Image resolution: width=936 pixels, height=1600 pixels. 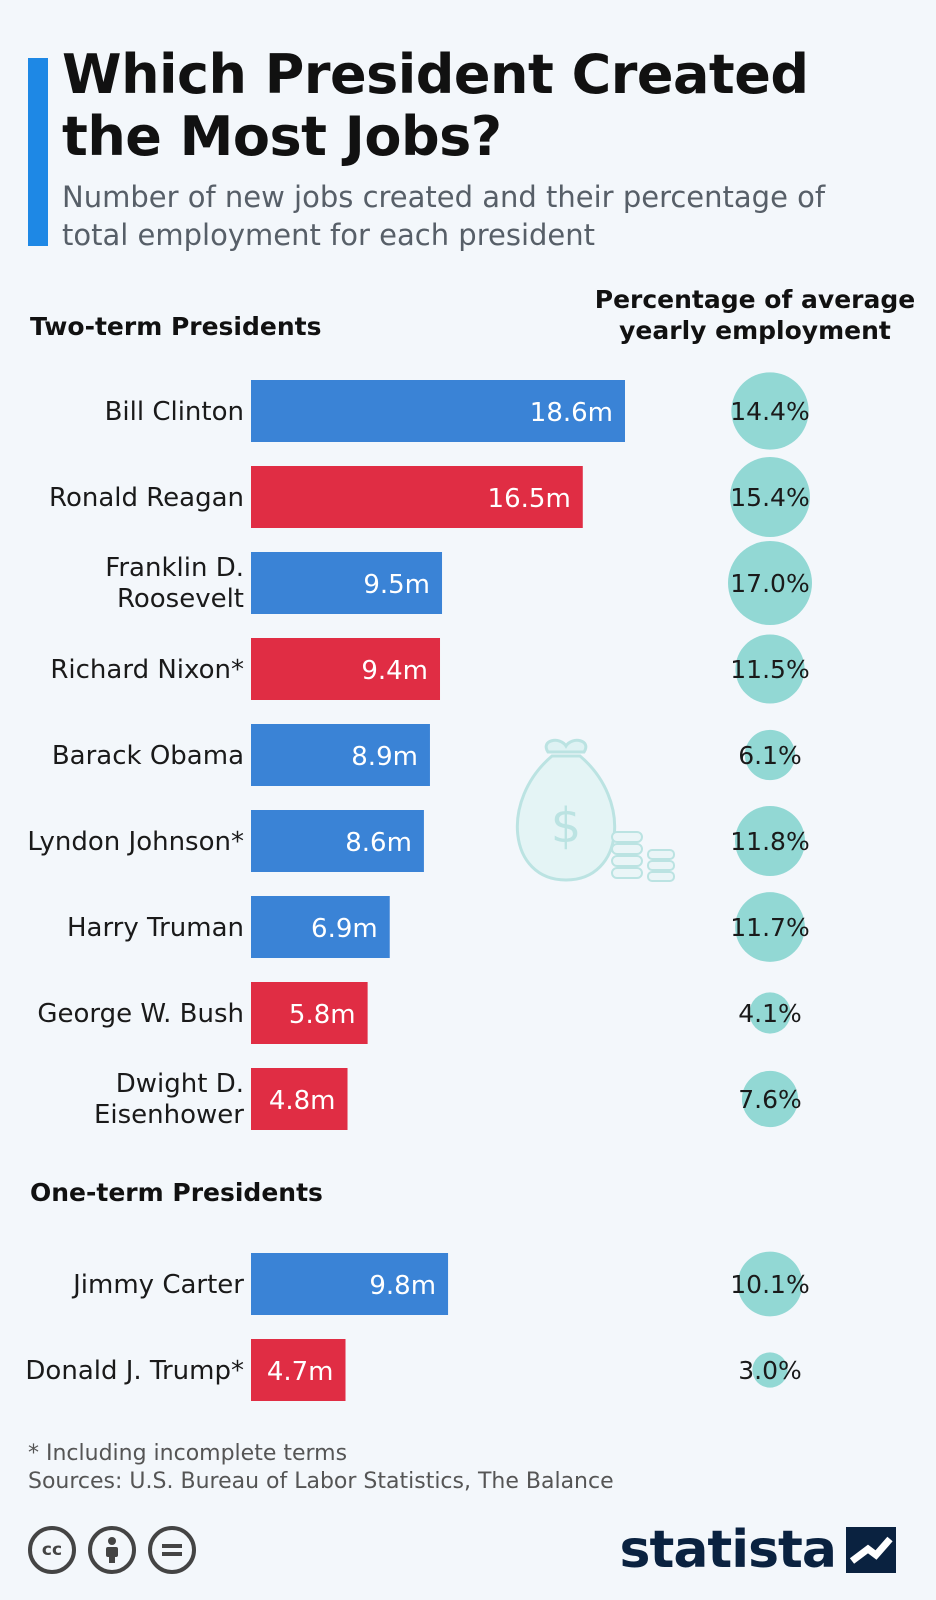 I want to click on percentage-value-label: 15.4%, so click(x=769, y=497).